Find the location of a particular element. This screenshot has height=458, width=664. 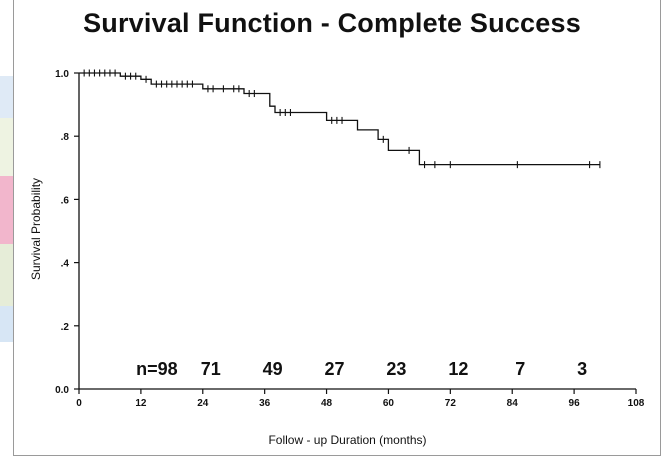

risk-count: 27 is located at coordinates (335, 369).